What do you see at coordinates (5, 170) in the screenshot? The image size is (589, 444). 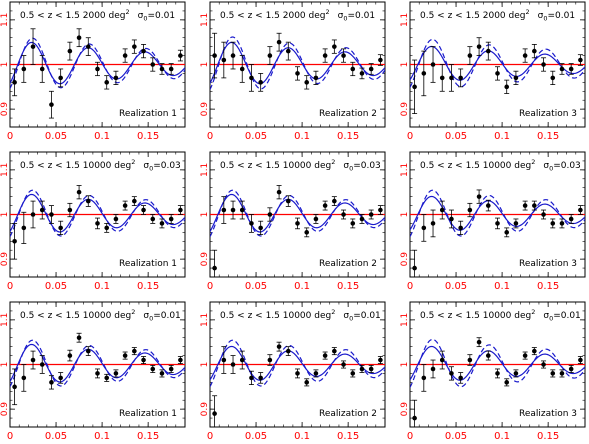 I see `y-tick-label: 1.1` at bounding box center [5, 170].